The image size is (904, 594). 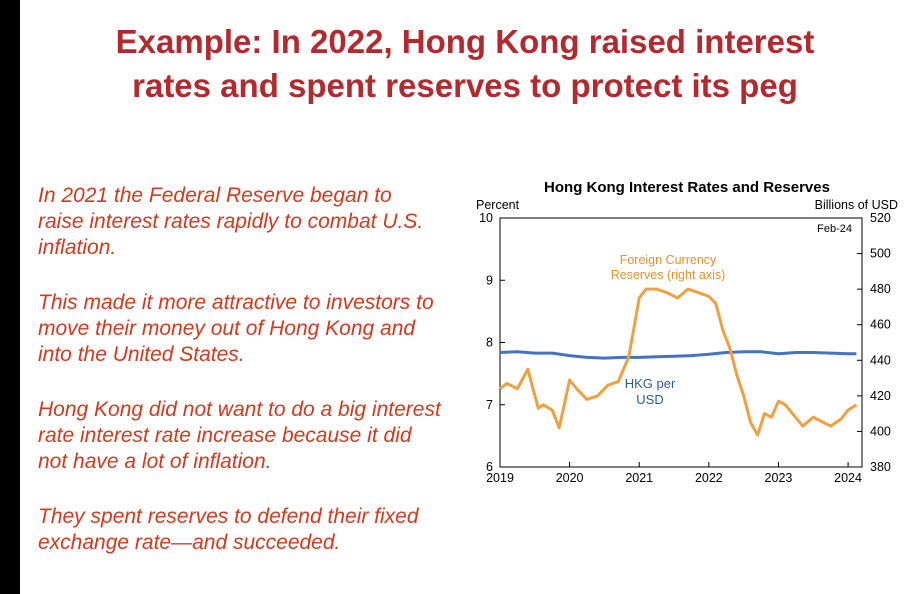 What do you see at coordinates (570, 478) in the screenshot?
I see `x-tick-label: 2020` at bounding box center [570, 478].